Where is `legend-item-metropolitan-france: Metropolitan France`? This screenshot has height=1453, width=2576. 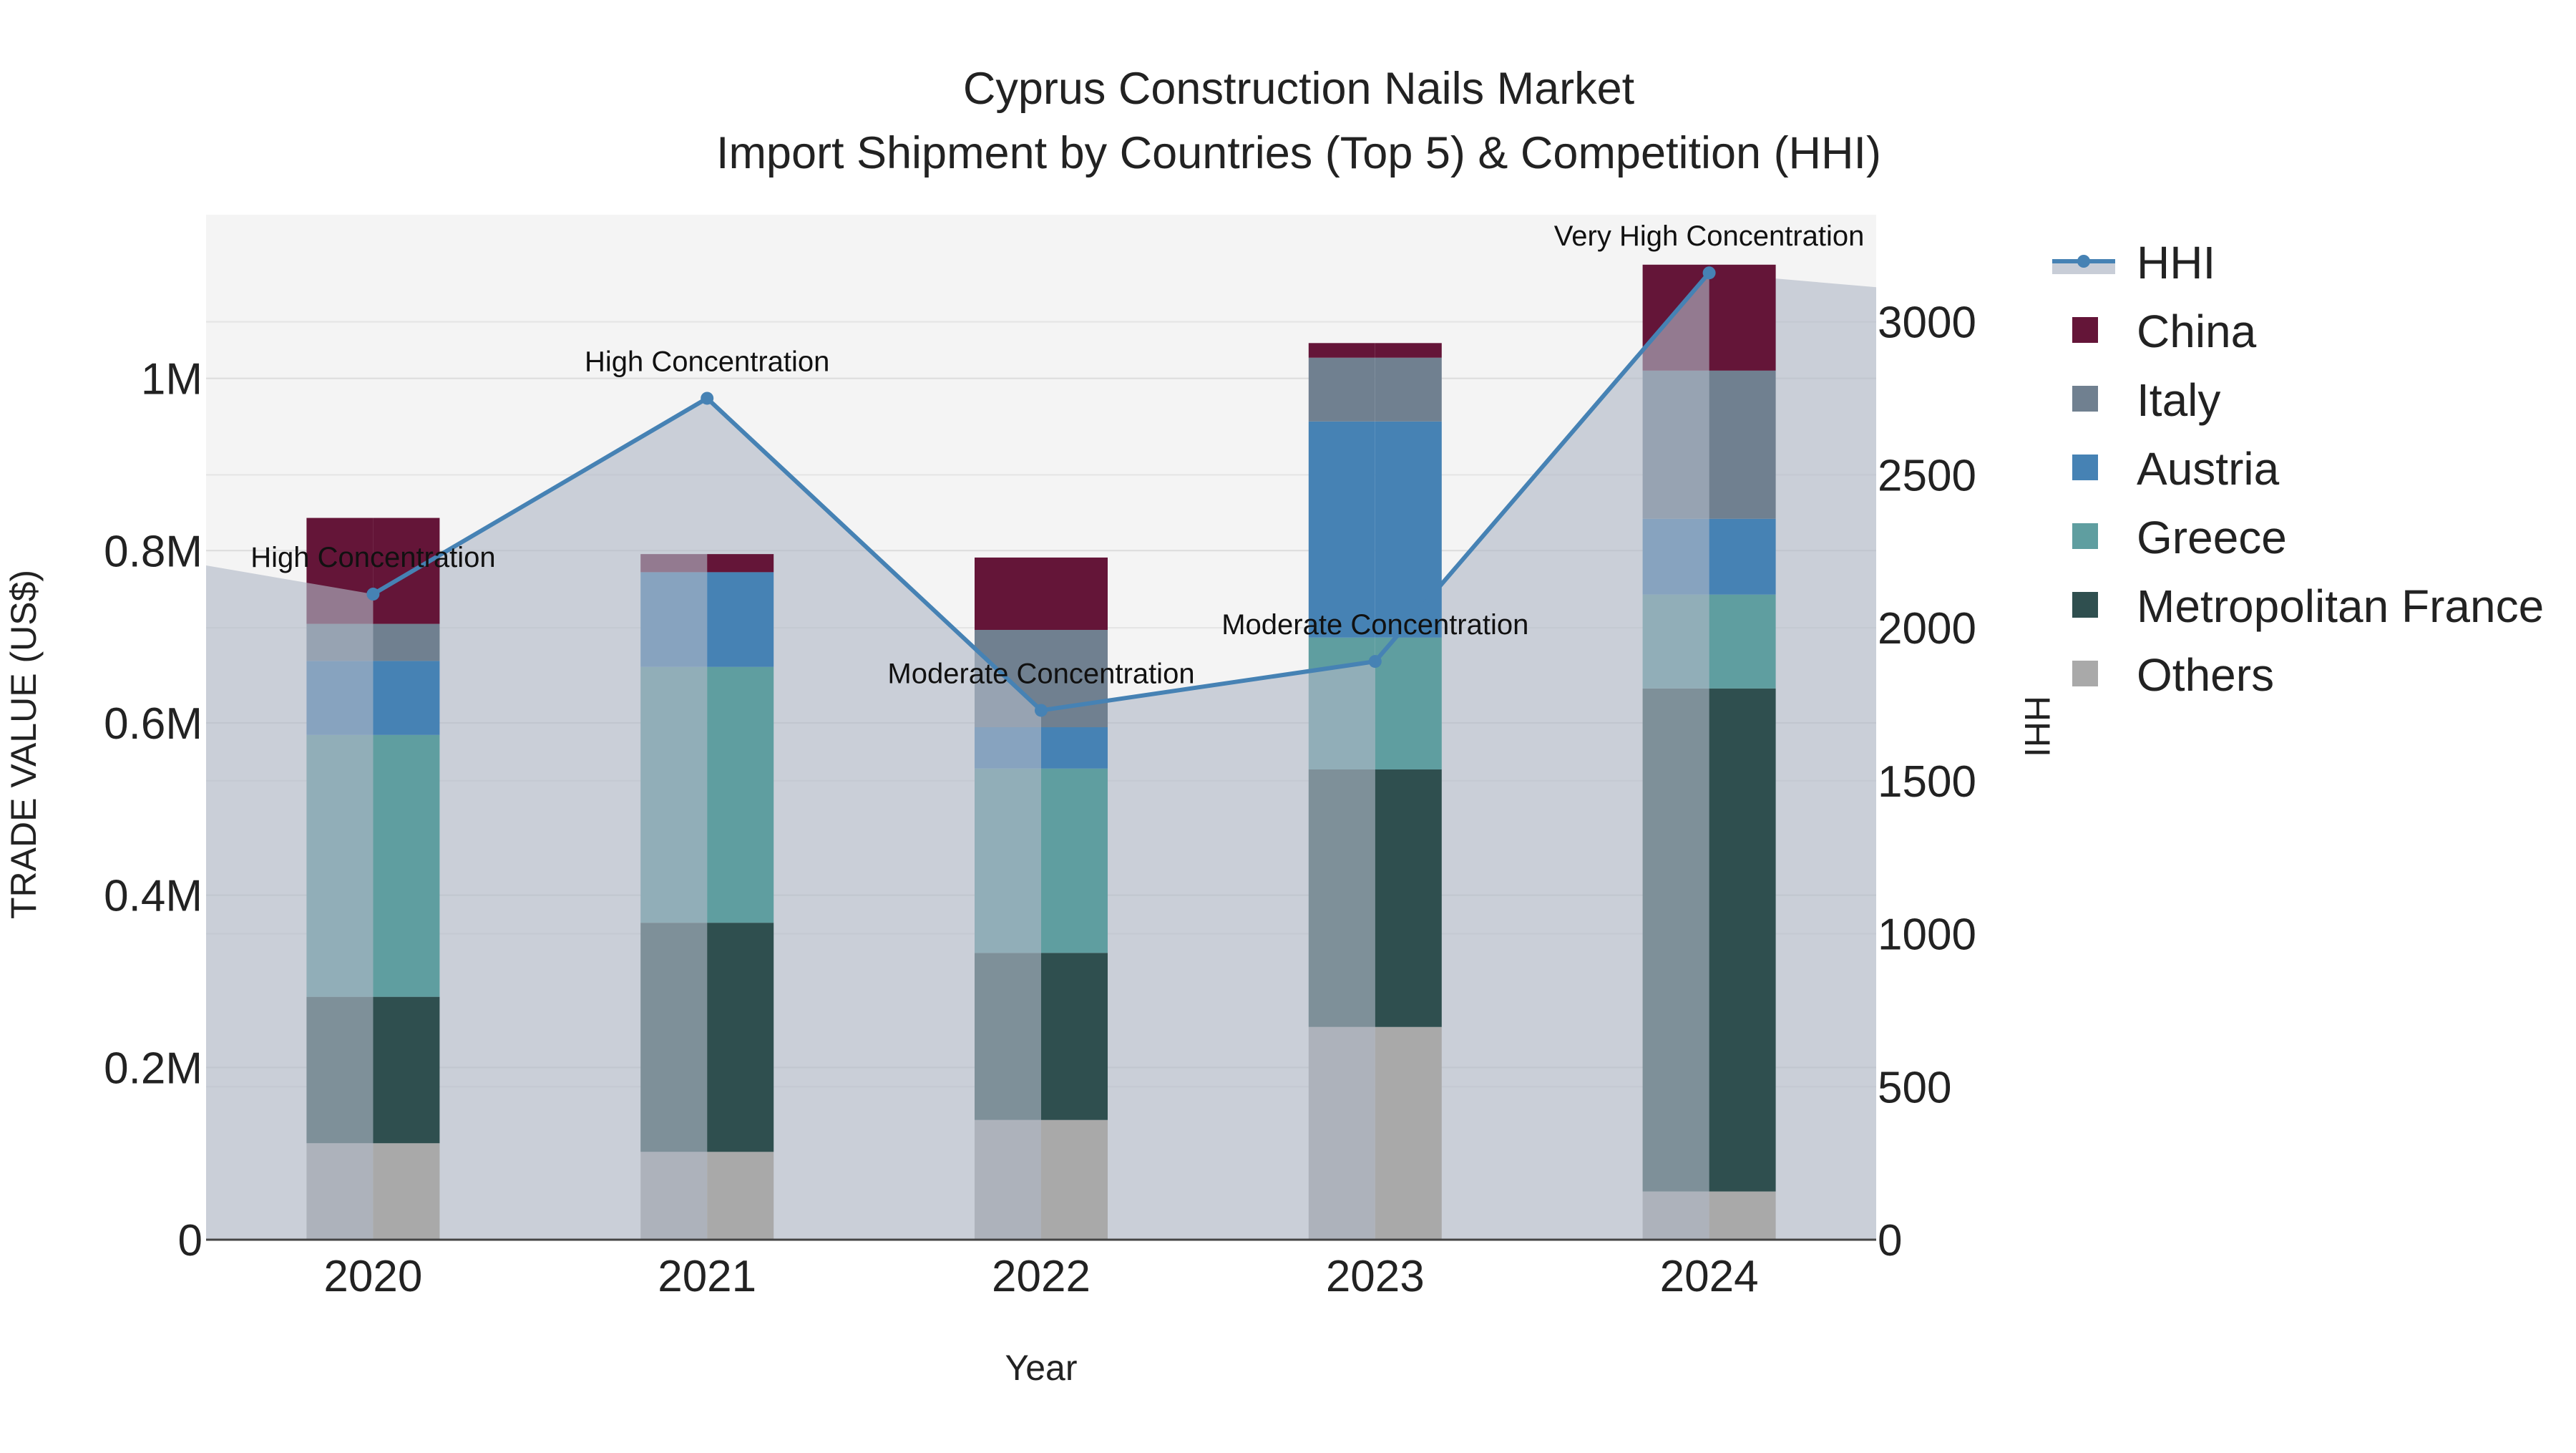
legend-item-metropolitan-france: Metropolitan France is located at coordinates (2308, 606).